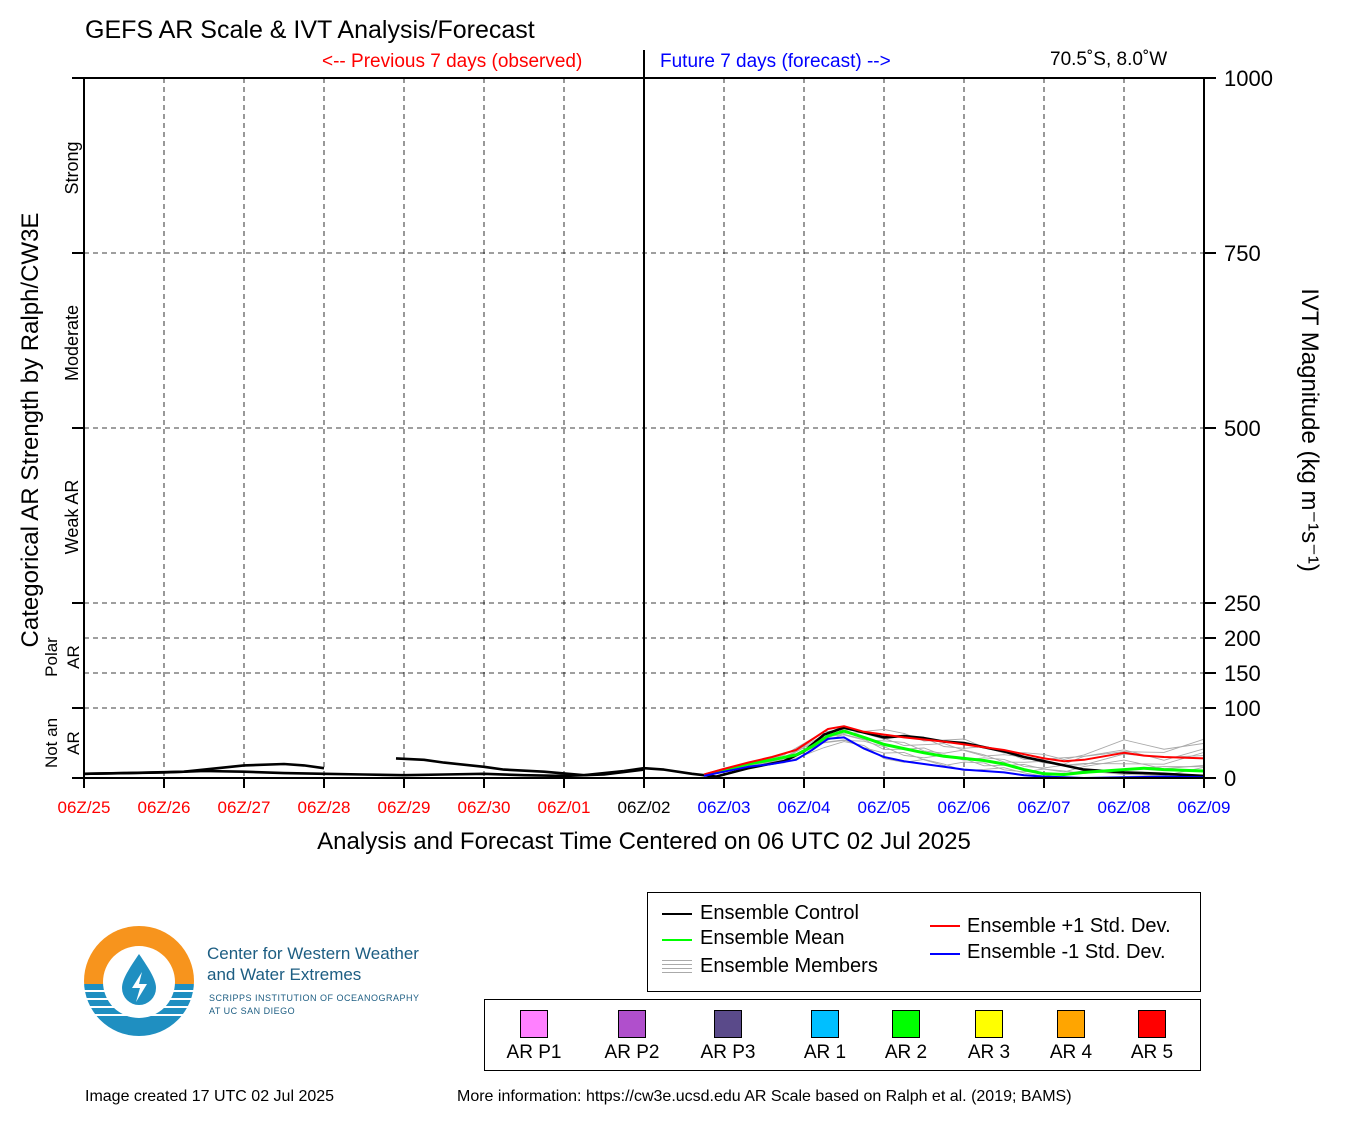  I want to click on x-tick-label: 06Z/07, so click(1044, 807).